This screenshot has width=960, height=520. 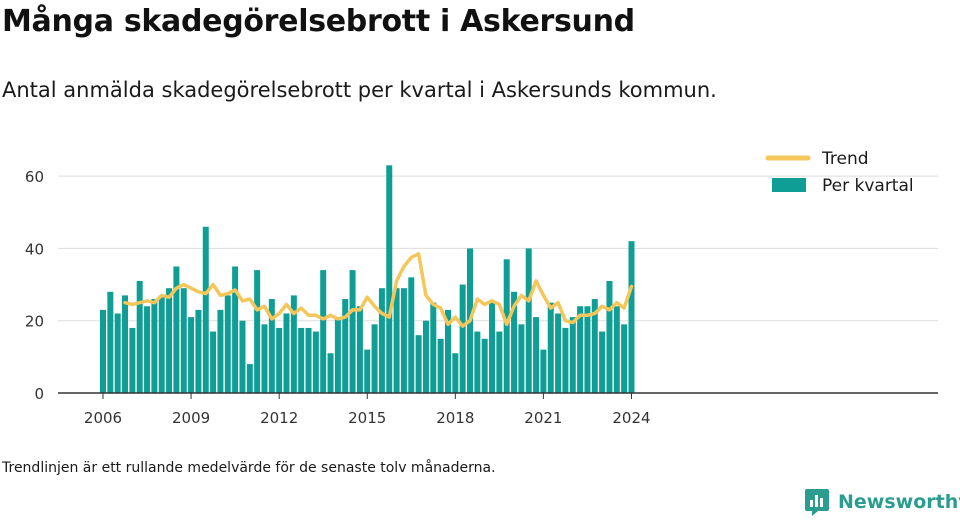 What do you see at coordinates (845, 159) in the screenshot?
I see `legend-trend-label: Trend` at bounding box center [845, 159].